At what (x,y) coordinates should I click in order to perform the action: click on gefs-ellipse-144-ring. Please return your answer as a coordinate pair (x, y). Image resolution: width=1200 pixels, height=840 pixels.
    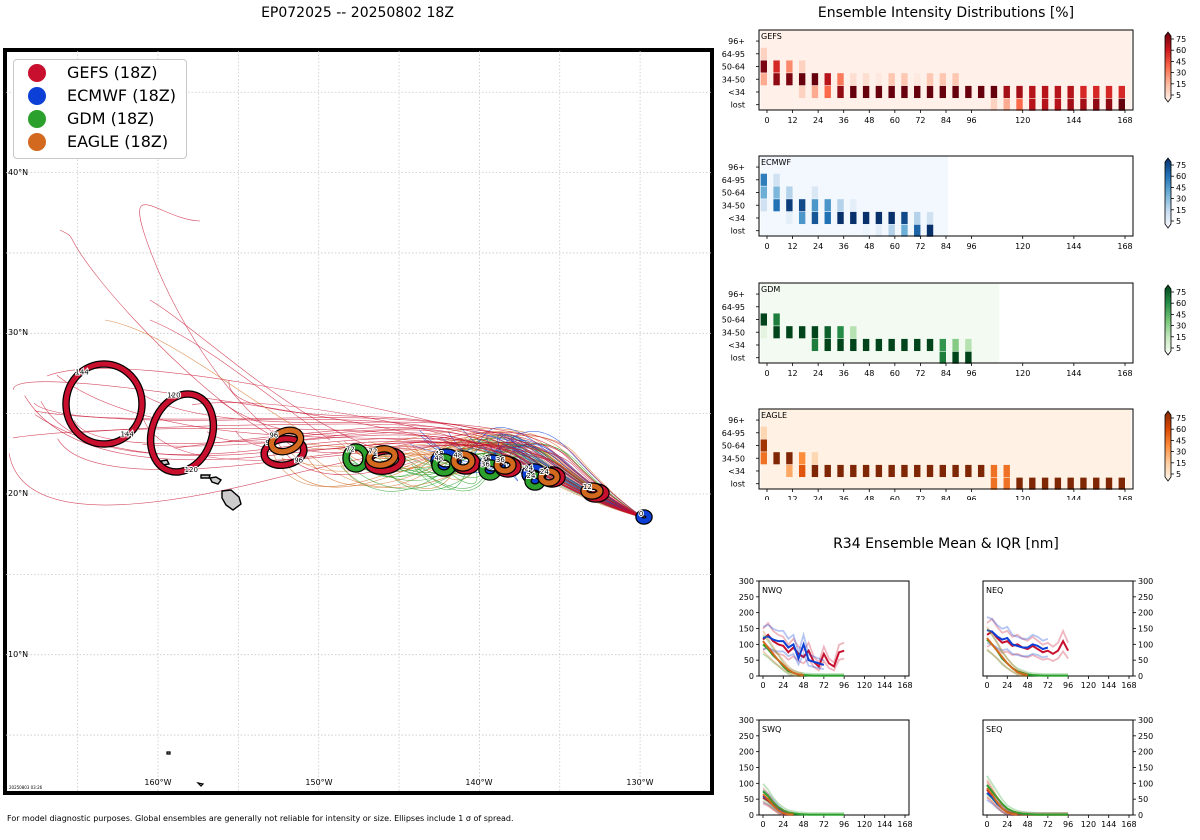
    Looking at the image, I should click on (104, 404).